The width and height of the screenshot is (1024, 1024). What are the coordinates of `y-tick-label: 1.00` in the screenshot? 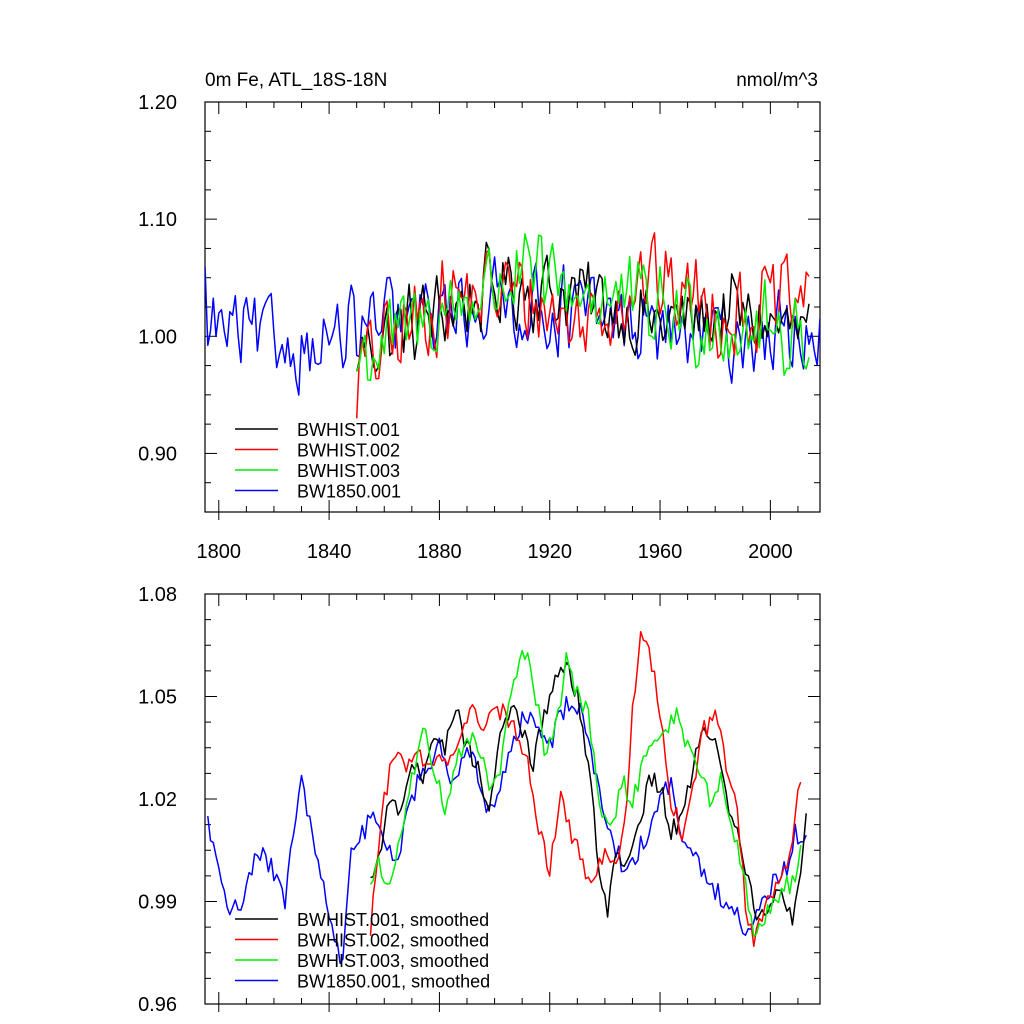 It's located at (157, 337).